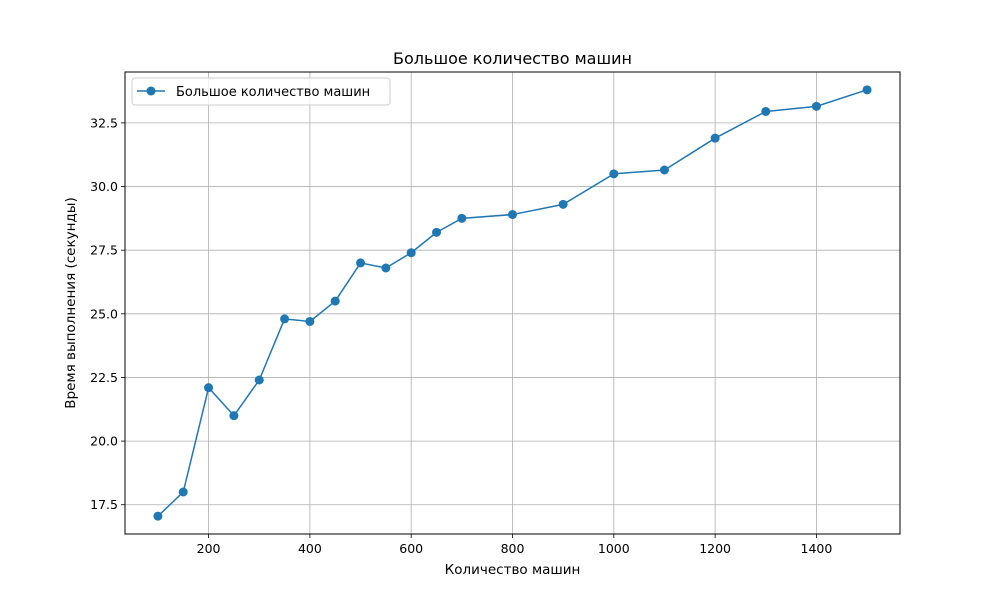 Image resolution: width=1000 pixels, height=600 pixels. Describe the element at coordinates (104, 377) in the screenshot. I see `y-tick-label: 22.5` at that location.